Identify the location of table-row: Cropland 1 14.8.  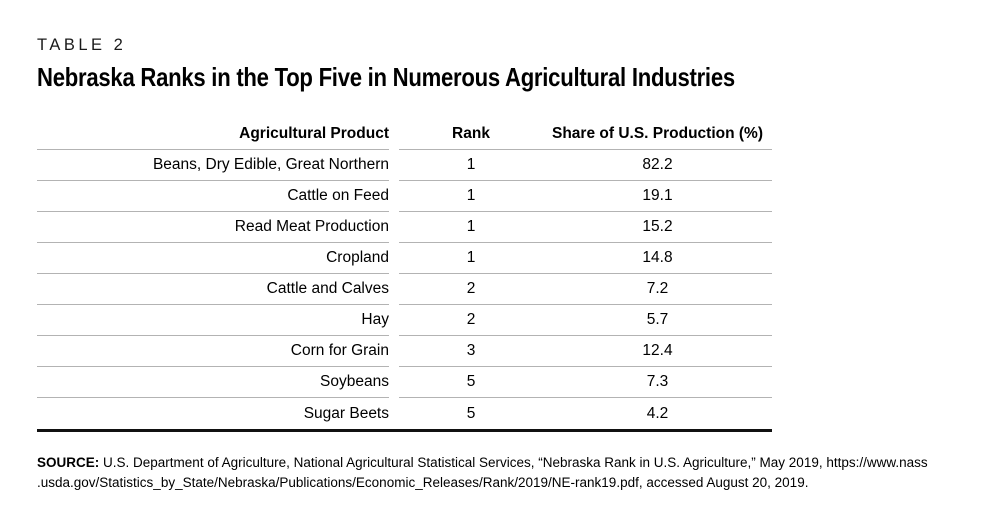
(404, 259).